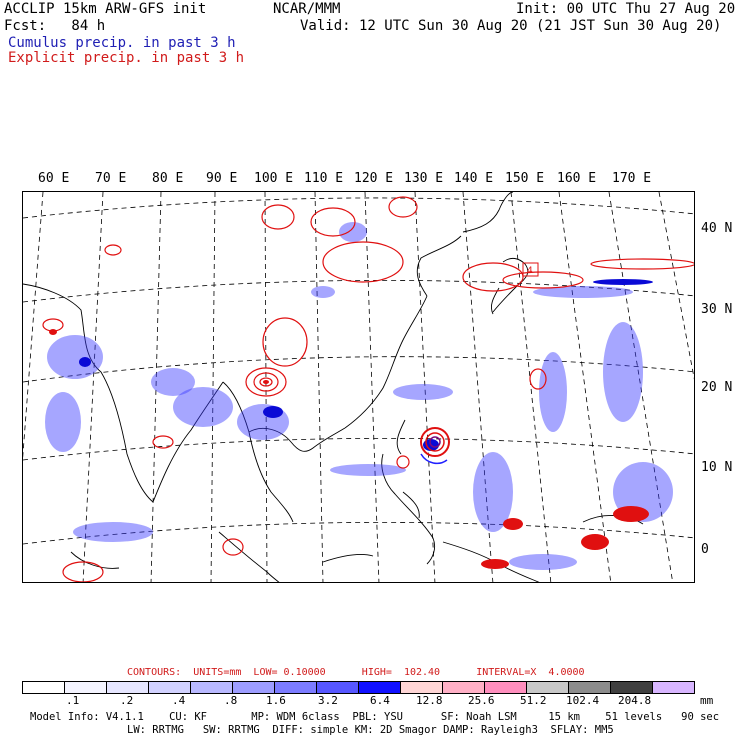  What do you see at coordinates (717, 467) in the screenshot?
I see `lat-label: 10 N` at bounding box center [717, 467].